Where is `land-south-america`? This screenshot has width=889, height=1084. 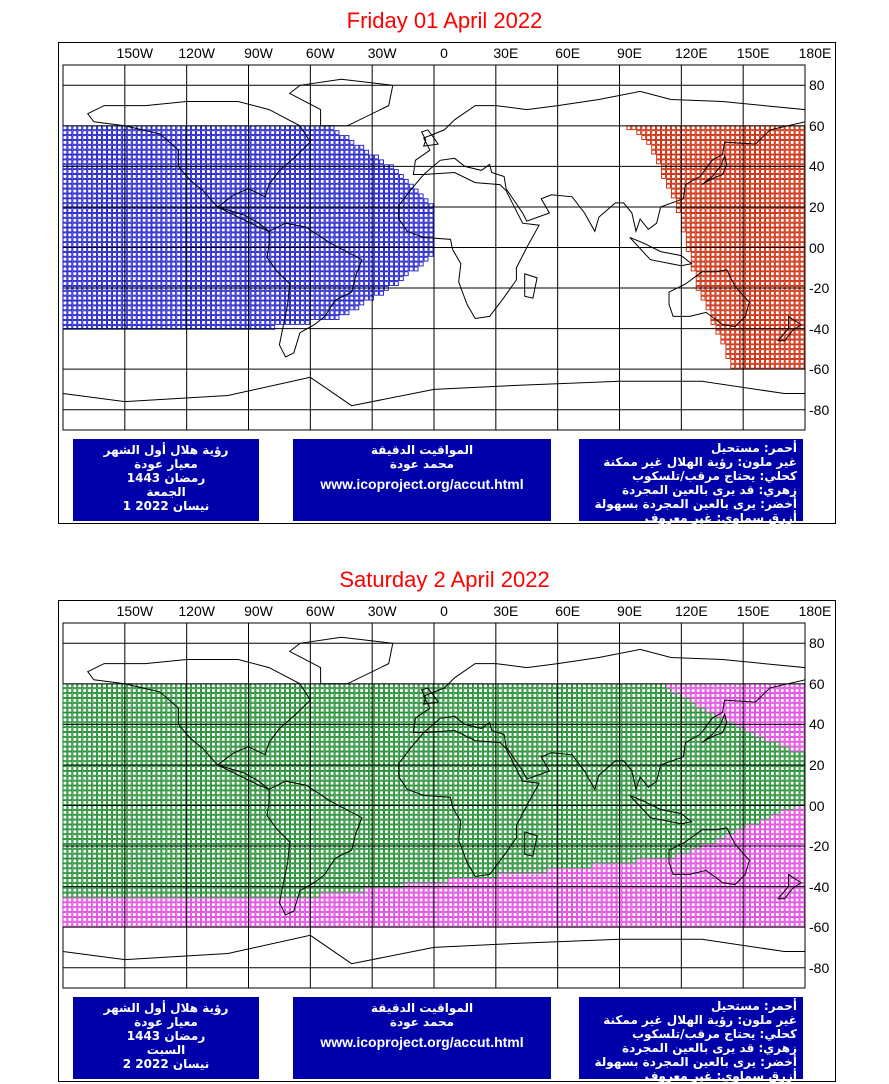 land-south-america is located at coordinates (314, 290).